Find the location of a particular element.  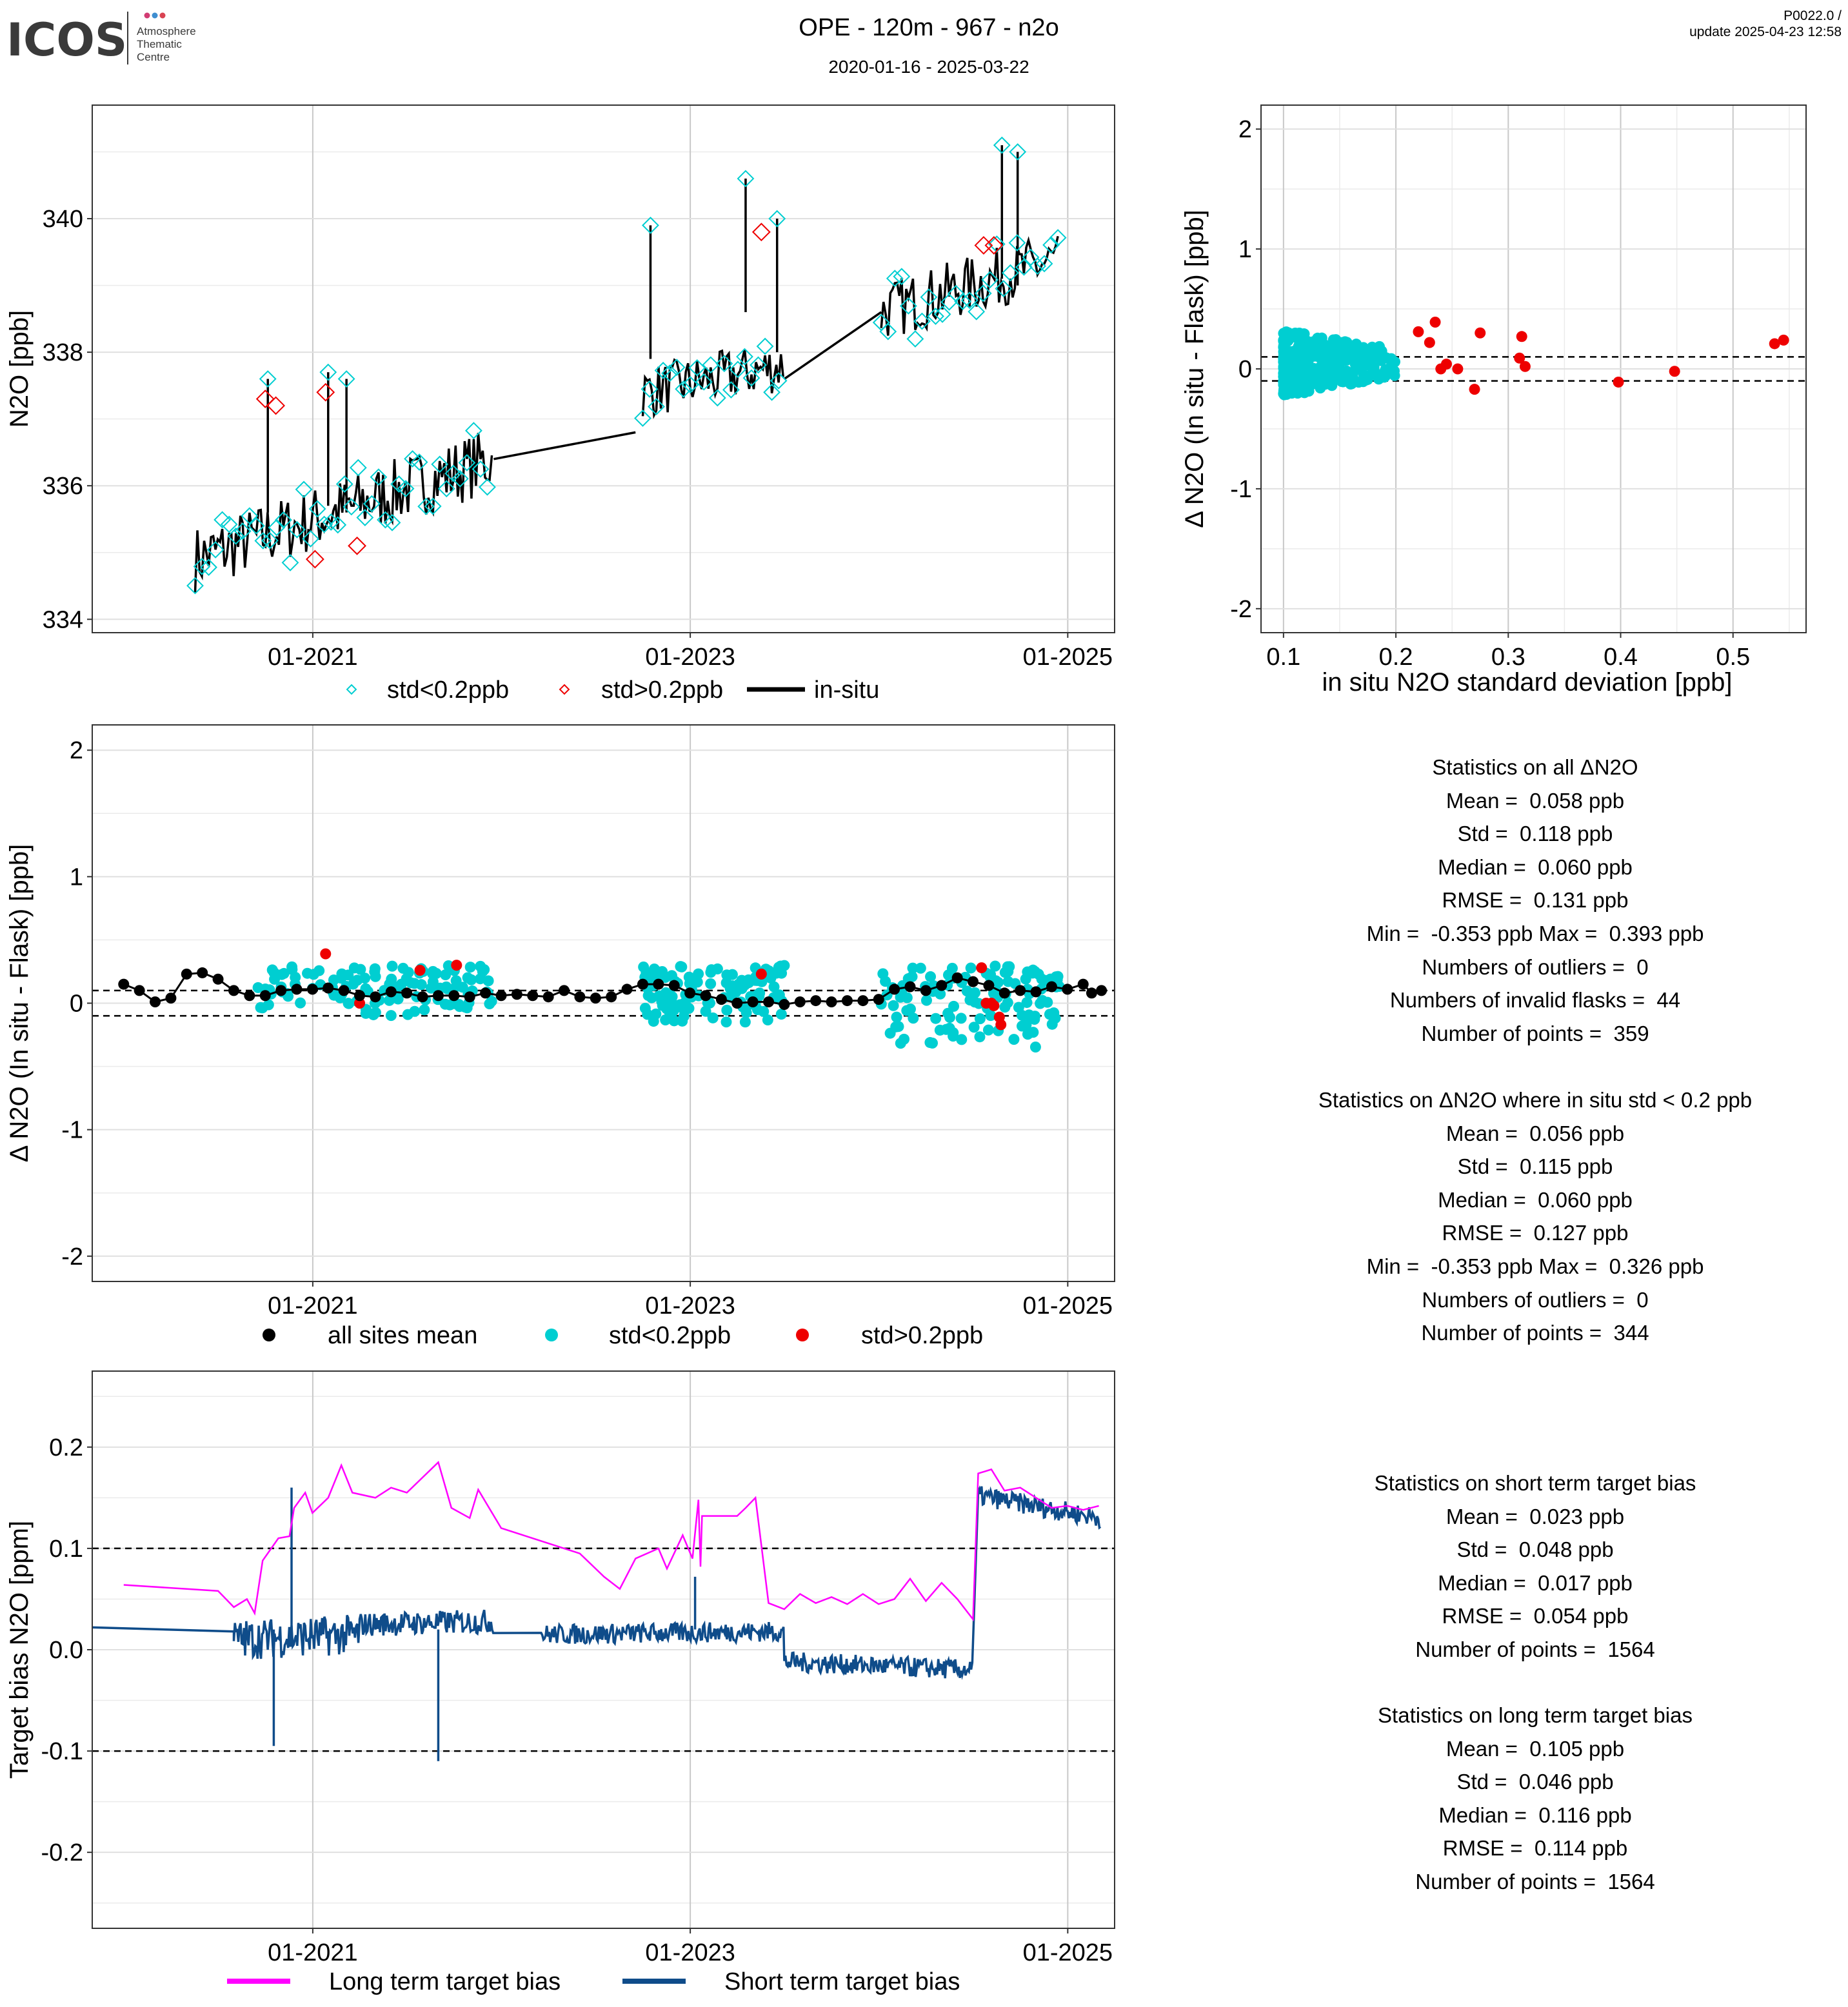

stats-line: Mean = 0.023 ppb is located at coordinates (1535, 1516).